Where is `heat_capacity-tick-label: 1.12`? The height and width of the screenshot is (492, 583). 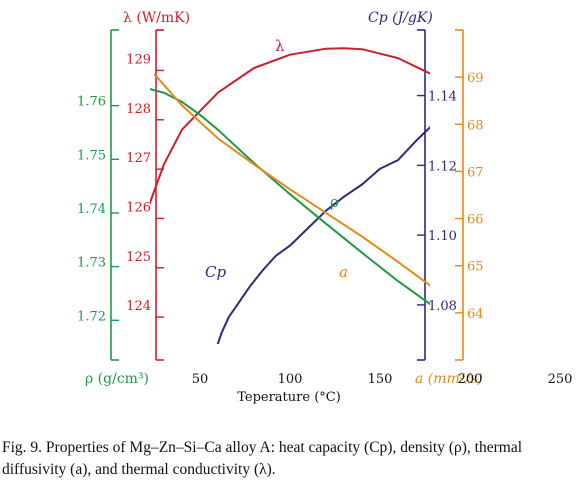
heat_capacity-tick-label: 1.12 is located at coordinates (442, 166).